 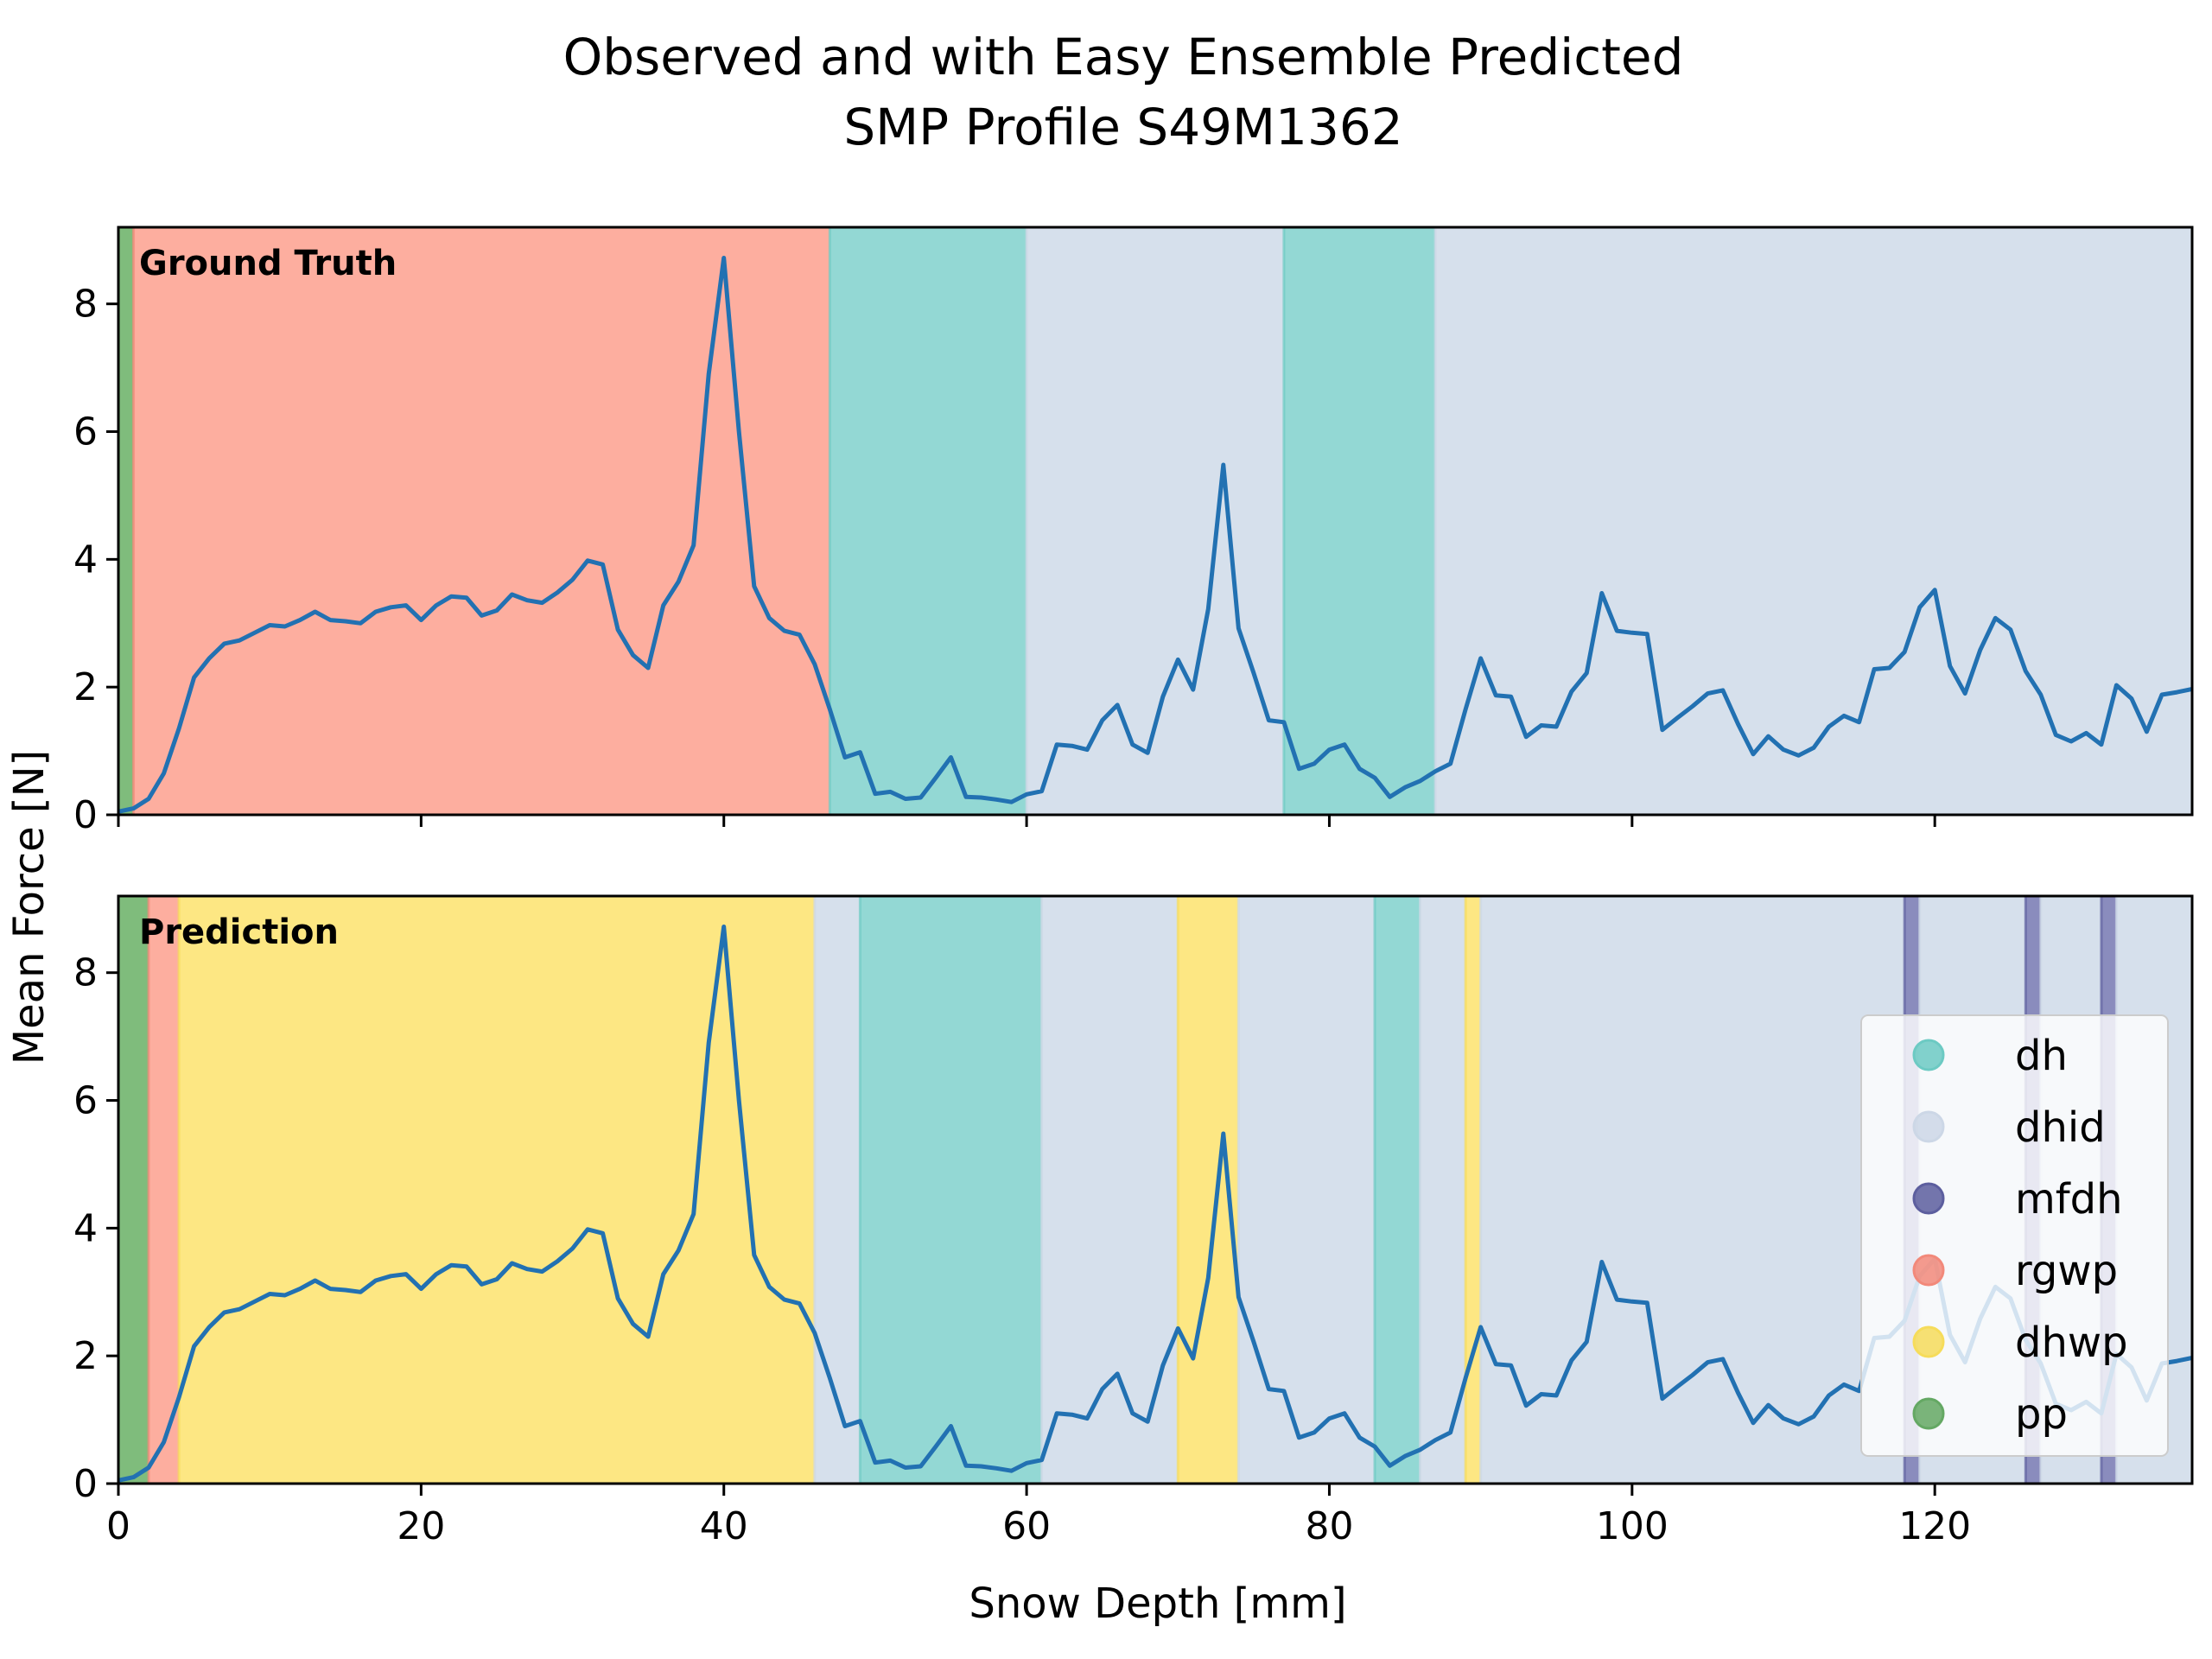 What do you see at coordinates (29, 907) in the screenshot?
I see `y-axis-label: Mean Force [N]` at bounding box center [29, 907].